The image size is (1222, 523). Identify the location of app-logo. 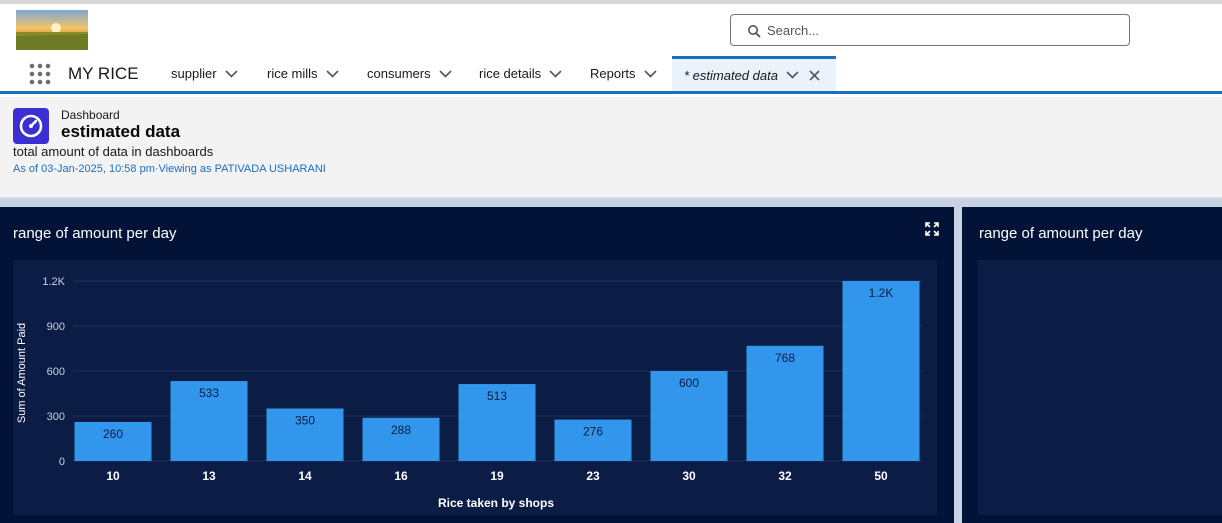
(52, 30).